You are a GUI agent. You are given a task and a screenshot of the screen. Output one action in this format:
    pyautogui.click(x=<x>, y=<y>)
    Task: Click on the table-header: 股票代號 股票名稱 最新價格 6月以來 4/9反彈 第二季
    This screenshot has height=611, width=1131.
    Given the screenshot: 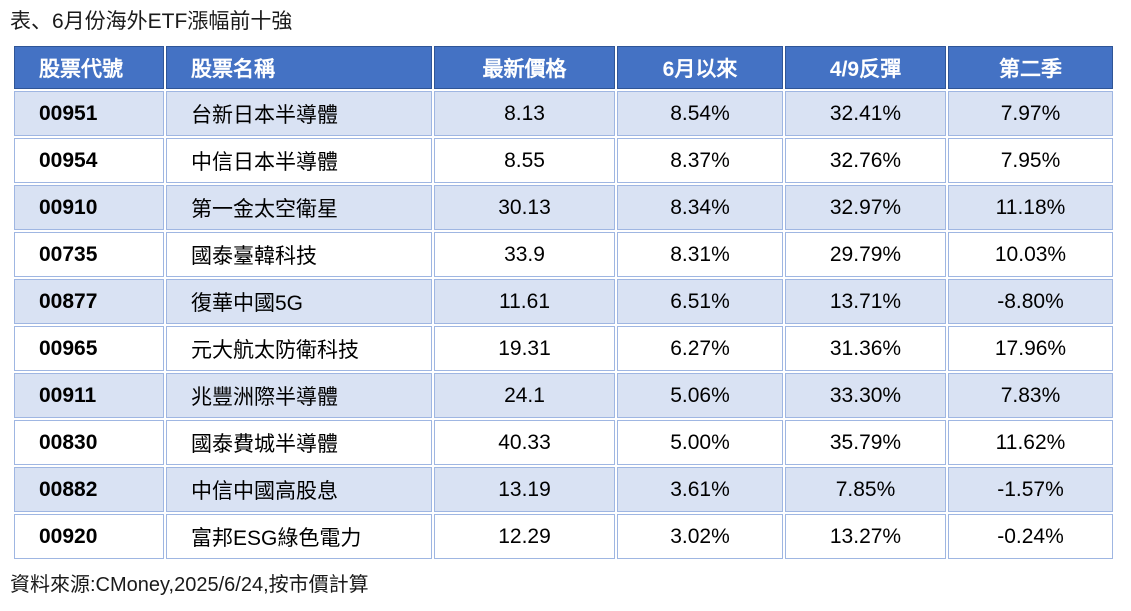 What is the action you would take?
    pyautogui.click(x=563, y=67)
    